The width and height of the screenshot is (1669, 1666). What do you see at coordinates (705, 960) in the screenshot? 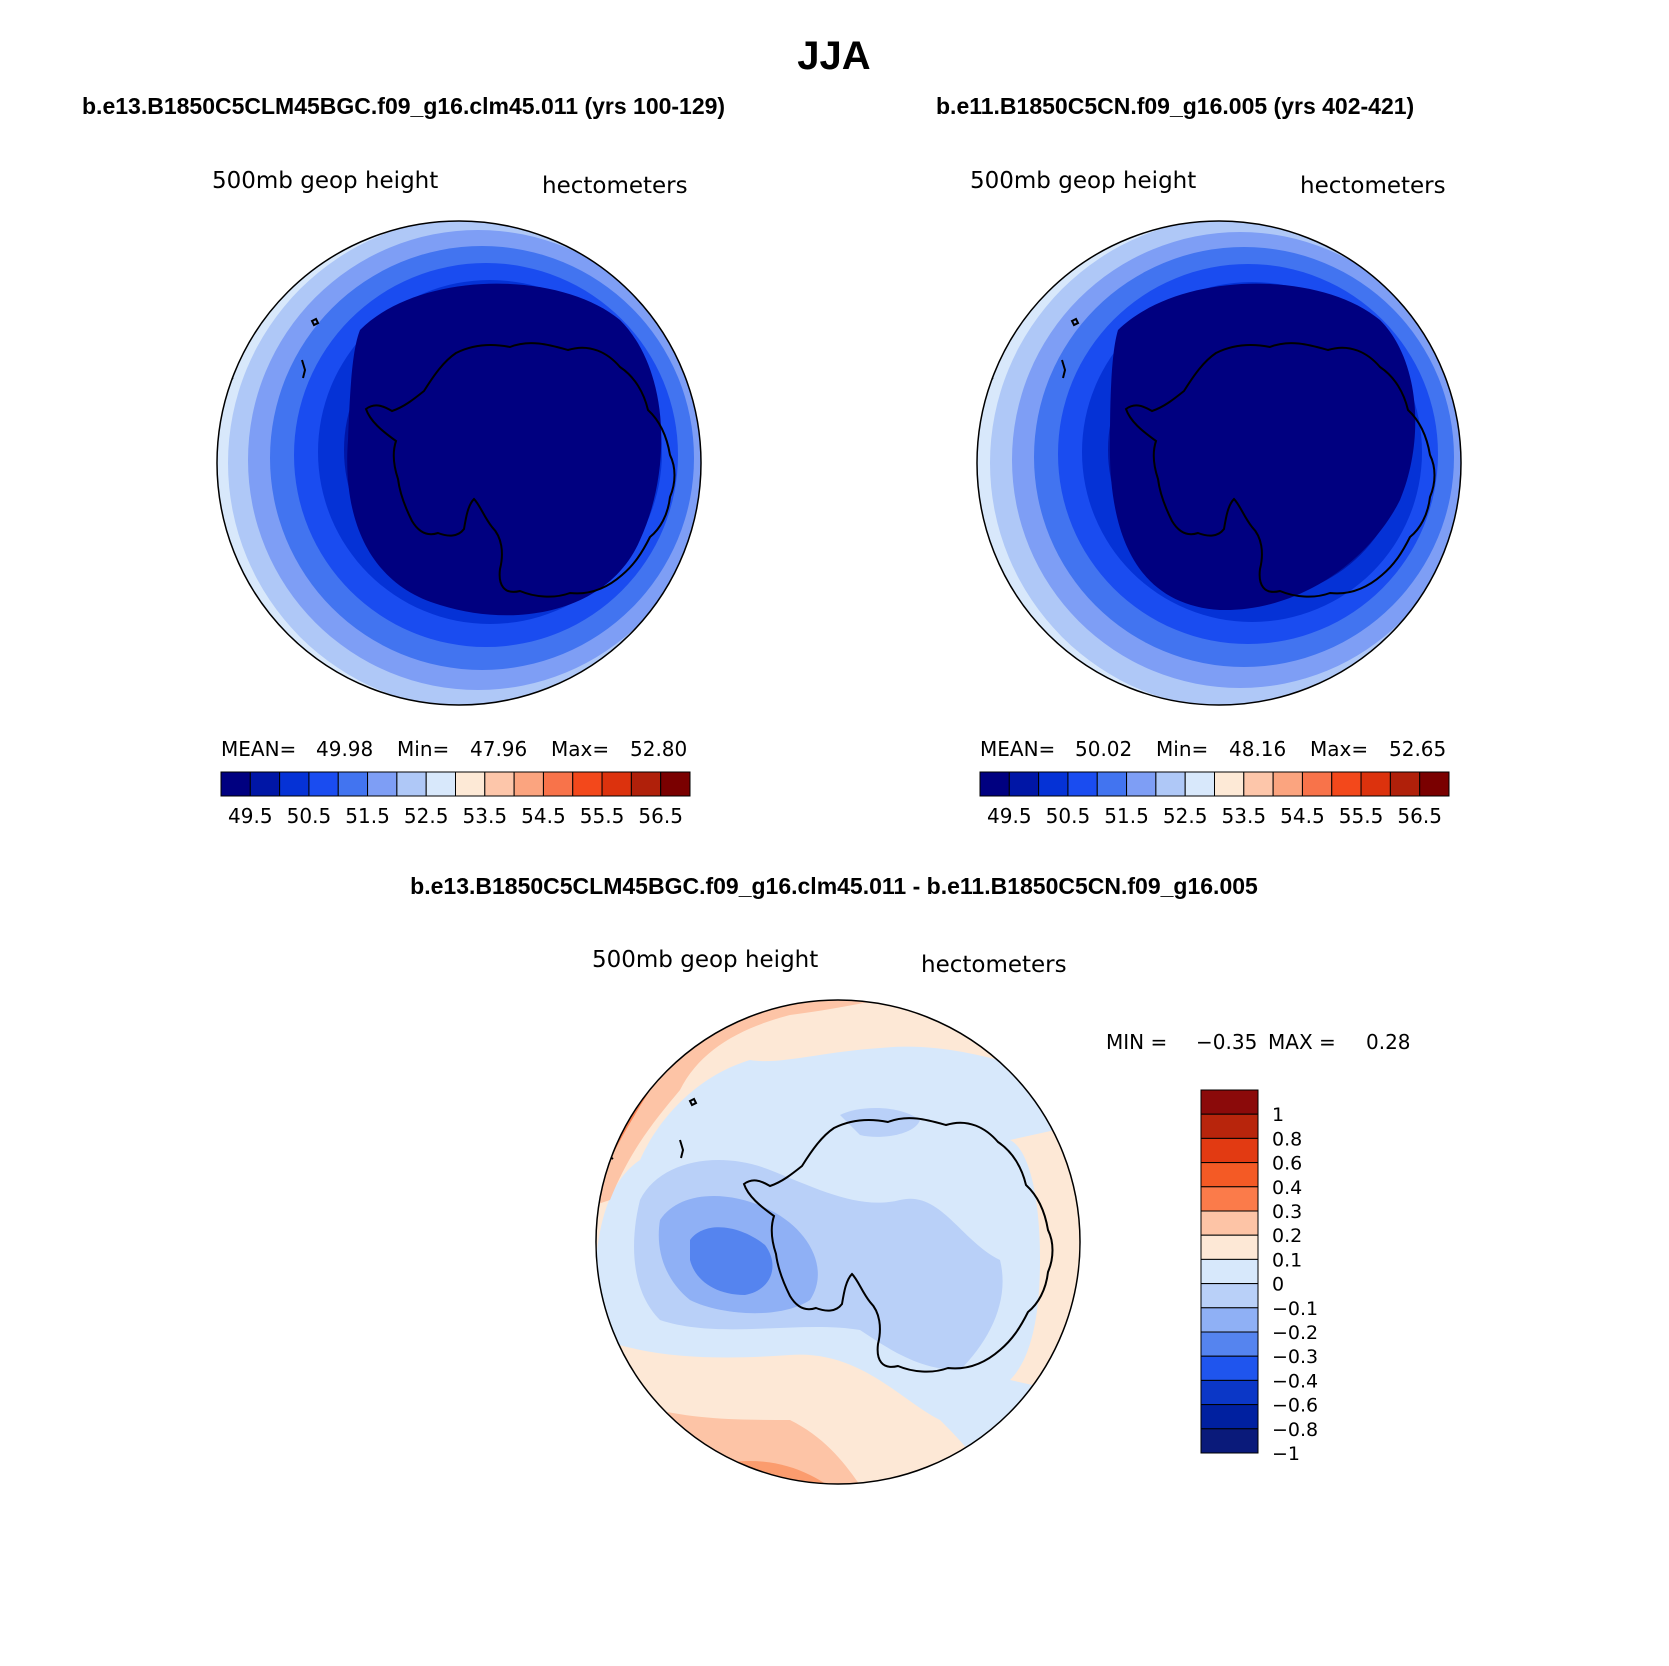
I see `difference-variable-label: 500mb geop height` at bounding box center [705, 960].